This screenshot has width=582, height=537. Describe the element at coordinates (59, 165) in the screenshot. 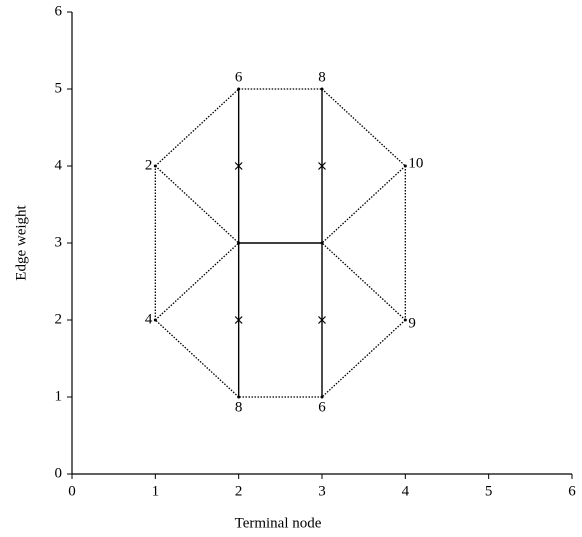

I see `y-tick-label: 4` at that location.